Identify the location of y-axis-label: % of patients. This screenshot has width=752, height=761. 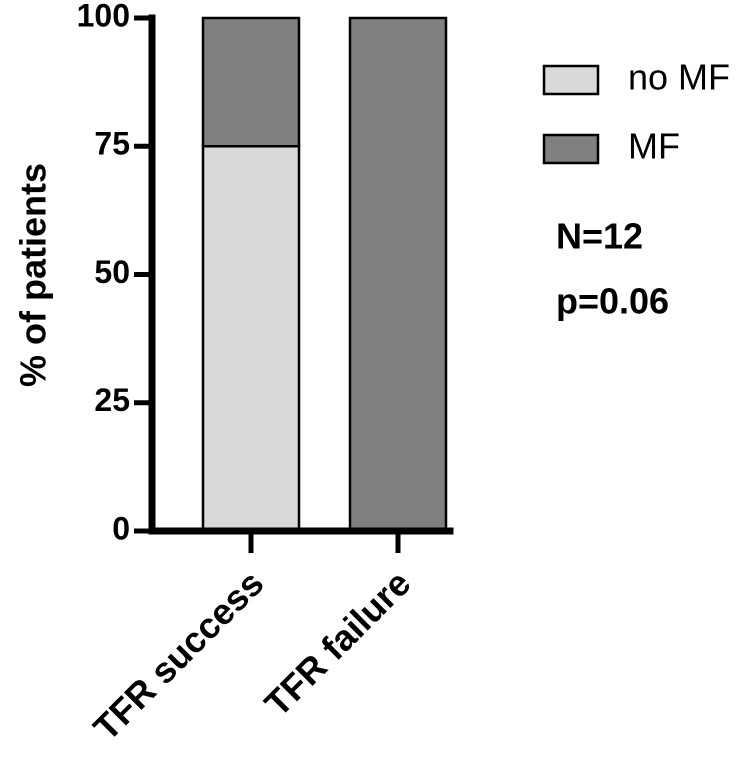
(33, 275).